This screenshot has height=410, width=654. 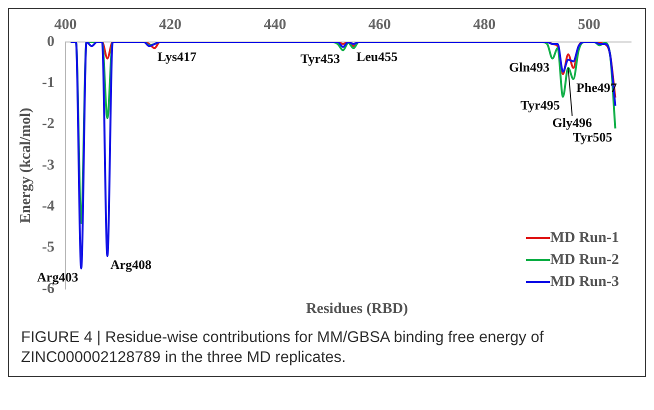 What do you see at coordinates (584, 260) in the screenshot?
I see `legend-label: MD Run-2` at bounding box center [584, 260].